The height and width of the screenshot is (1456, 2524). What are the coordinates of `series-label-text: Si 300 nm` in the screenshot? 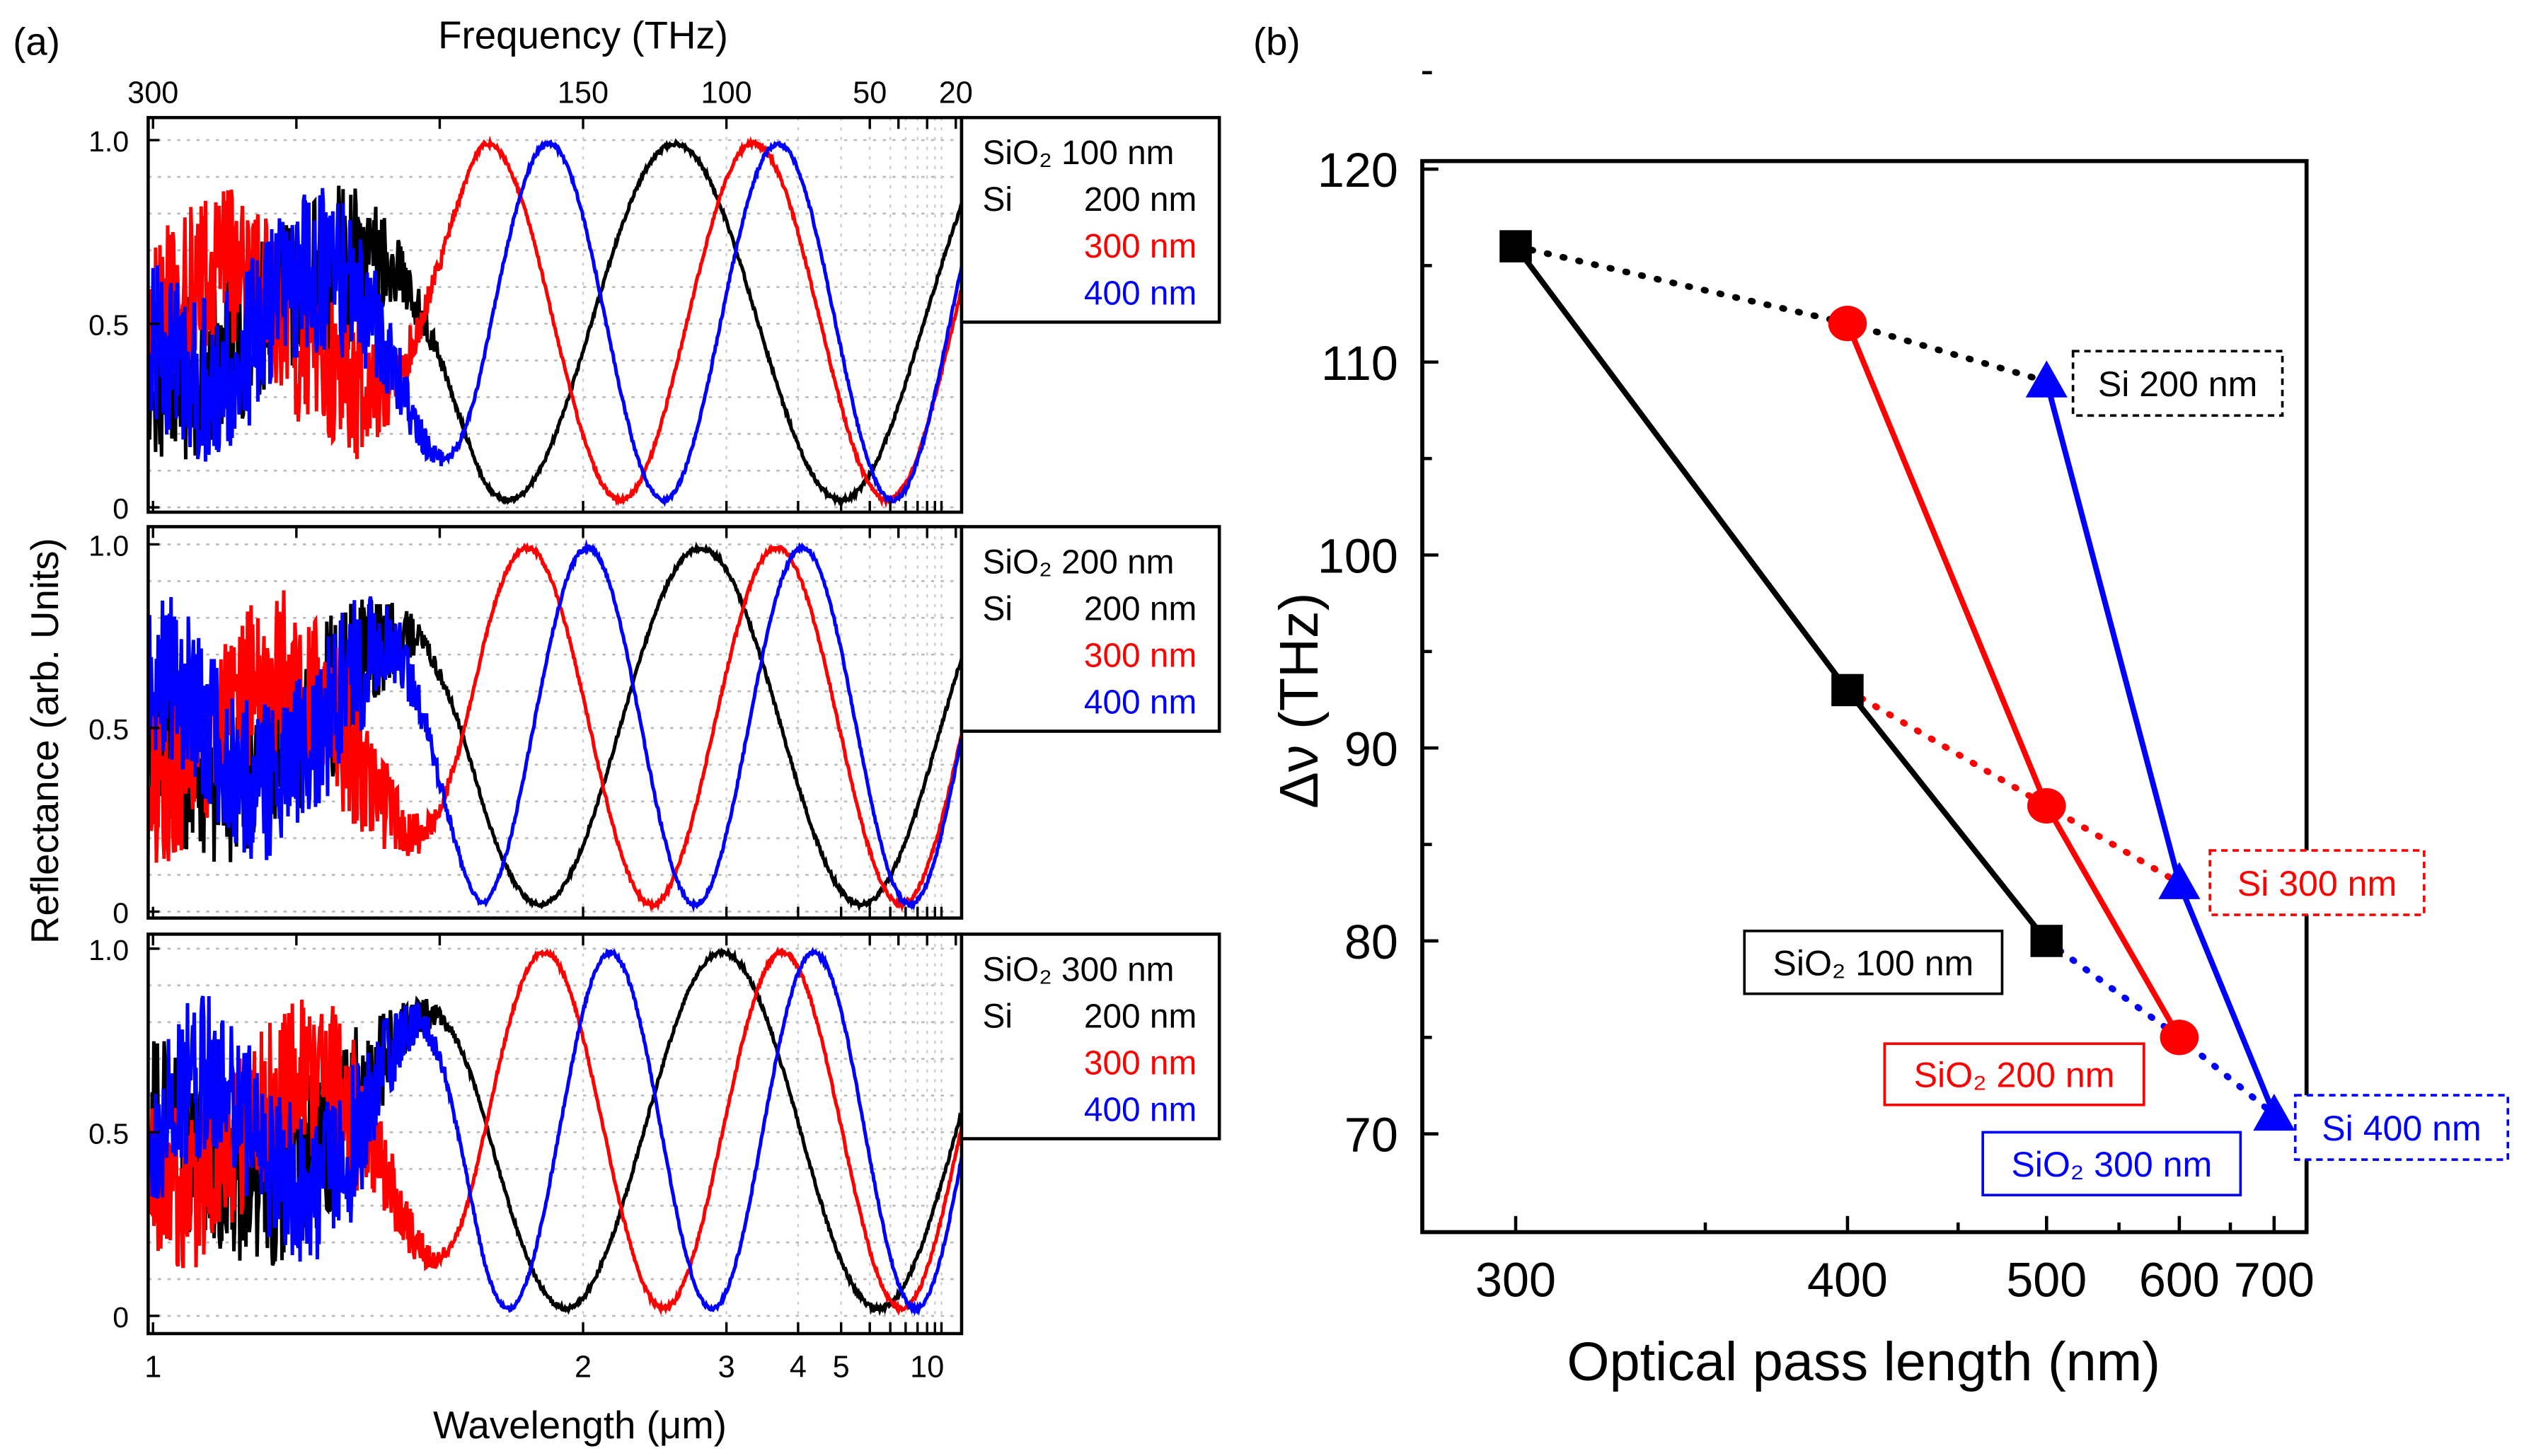 It's located at (2317, 883).